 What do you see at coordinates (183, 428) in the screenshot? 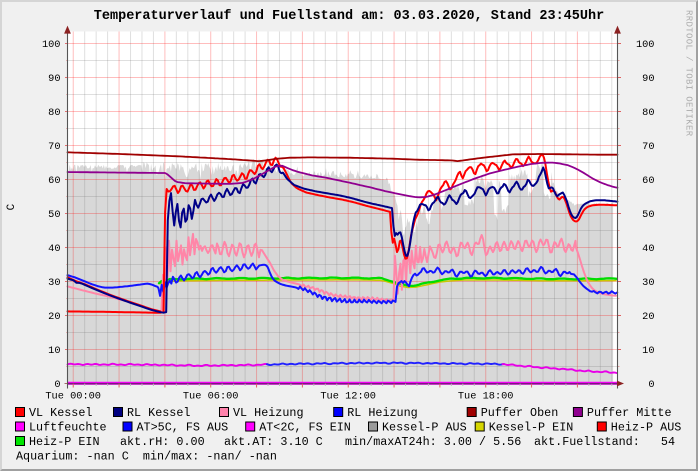
I see `svg-text: AT>5C, FS AUS` at bounding box center [183, 428].